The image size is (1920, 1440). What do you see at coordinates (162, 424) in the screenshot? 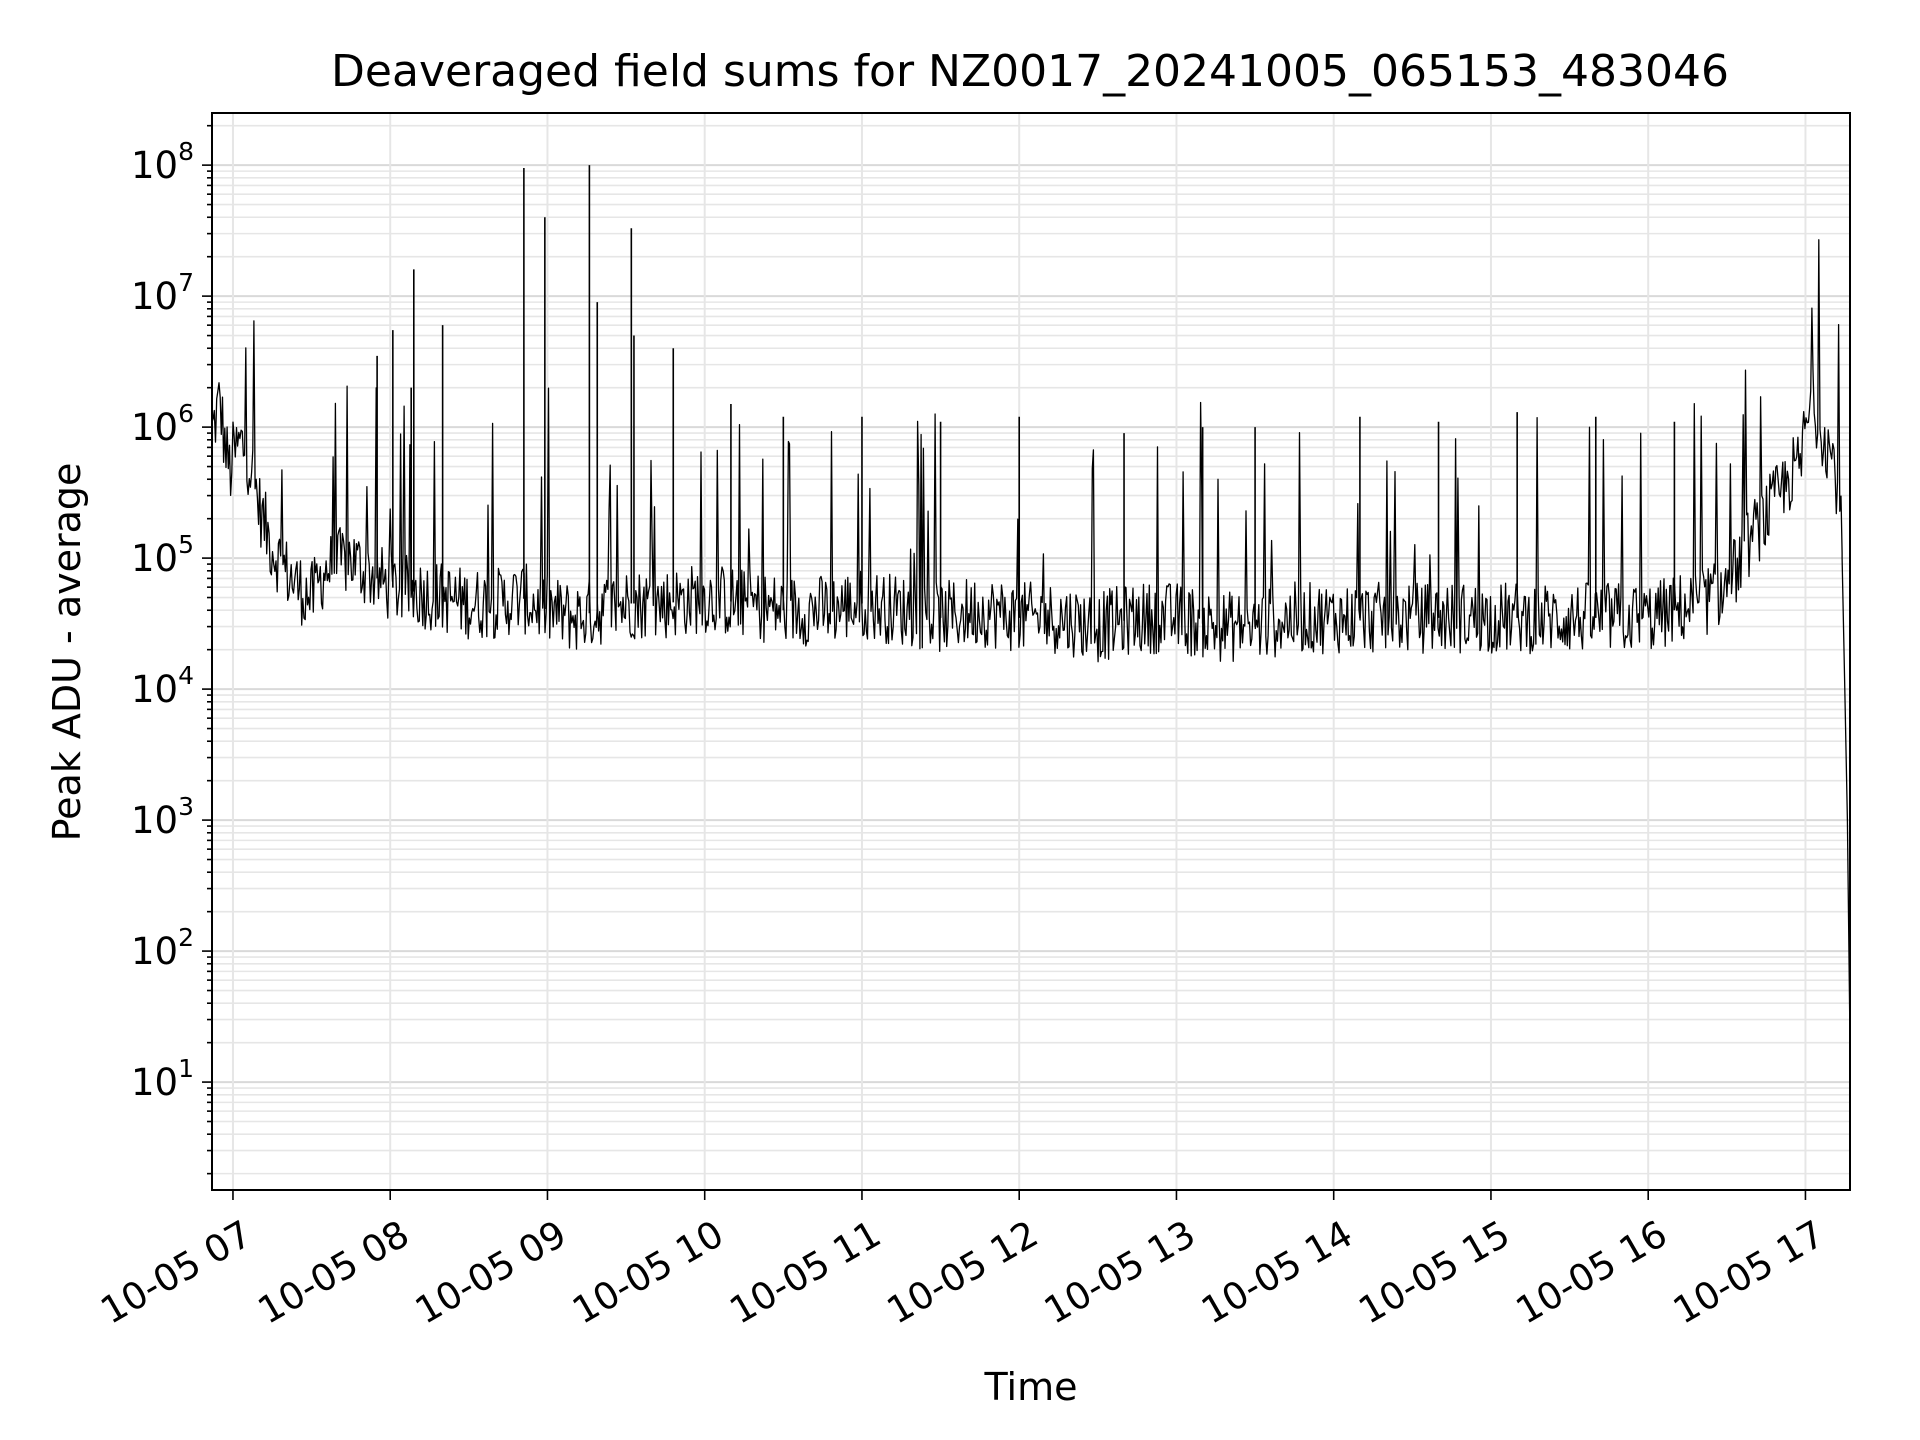
I see `y-tick-label: 10⁶` at bounding box center [162, 424].